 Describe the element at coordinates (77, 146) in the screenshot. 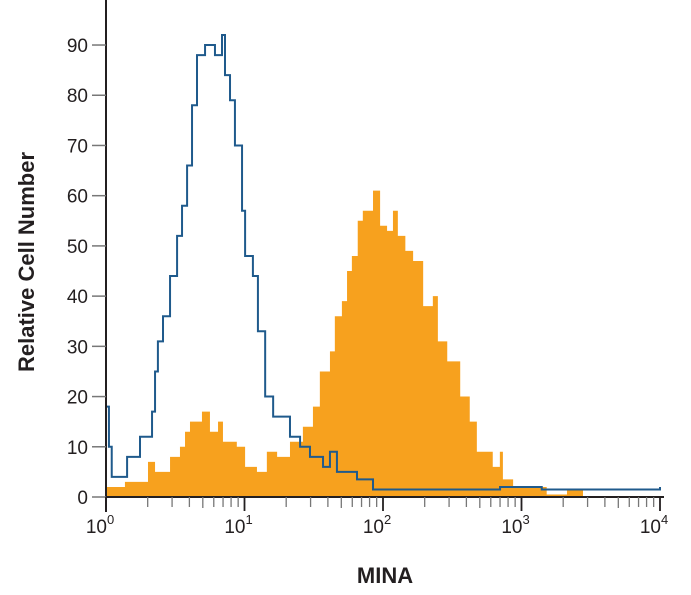

I see `y-tick-label: 70` at that location.